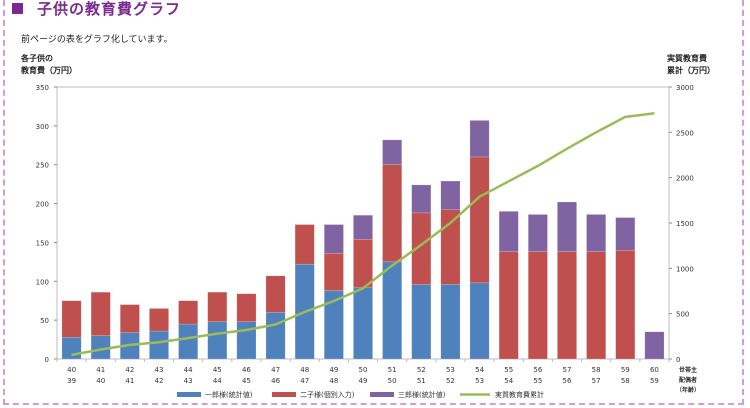  I want to click on x-tick-label-spouse: 57, so click(596, 381).